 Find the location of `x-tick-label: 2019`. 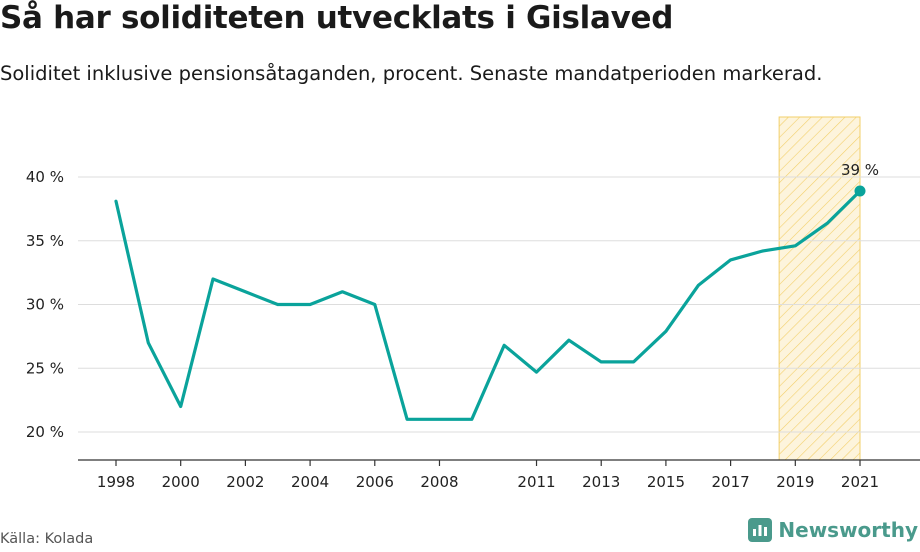

x-tick-label: 2019 is located at coordinates (795, 482).